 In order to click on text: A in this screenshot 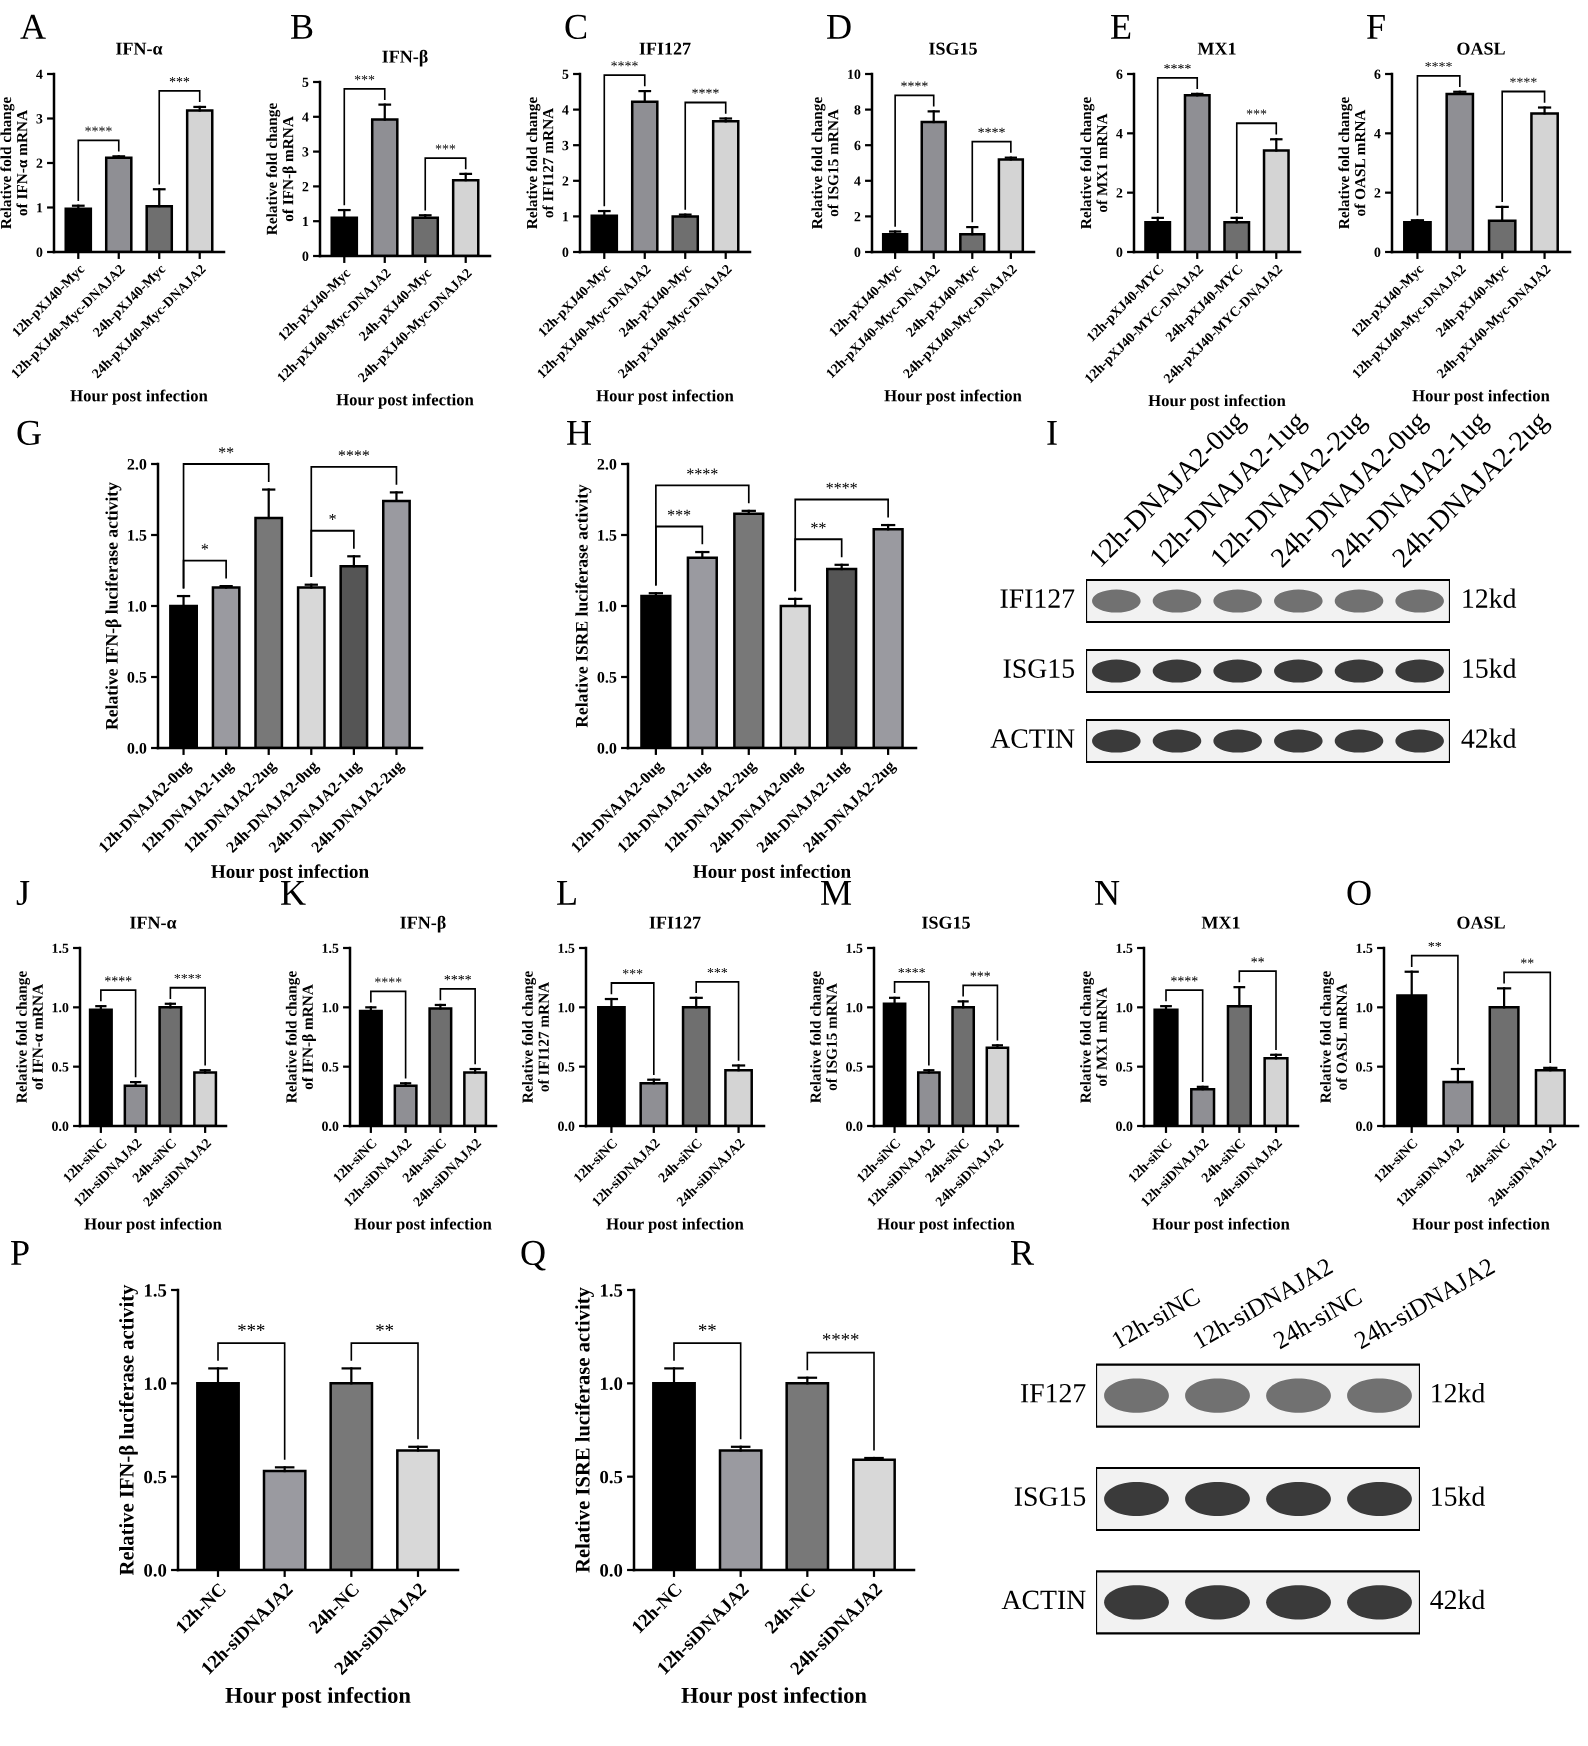, I will do `click(33, 26)`.